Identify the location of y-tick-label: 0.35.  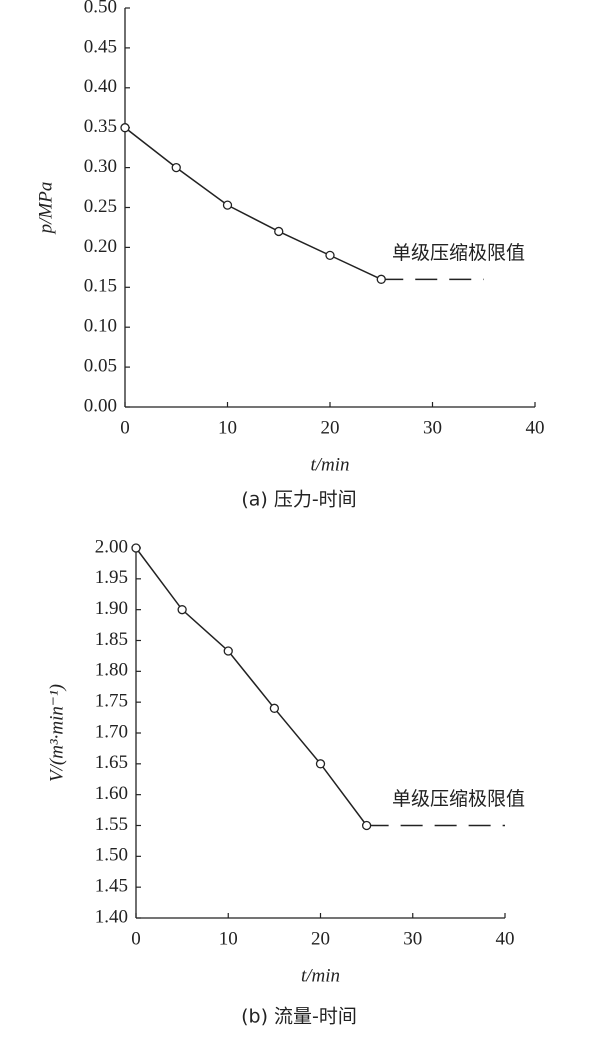
(100, 126).